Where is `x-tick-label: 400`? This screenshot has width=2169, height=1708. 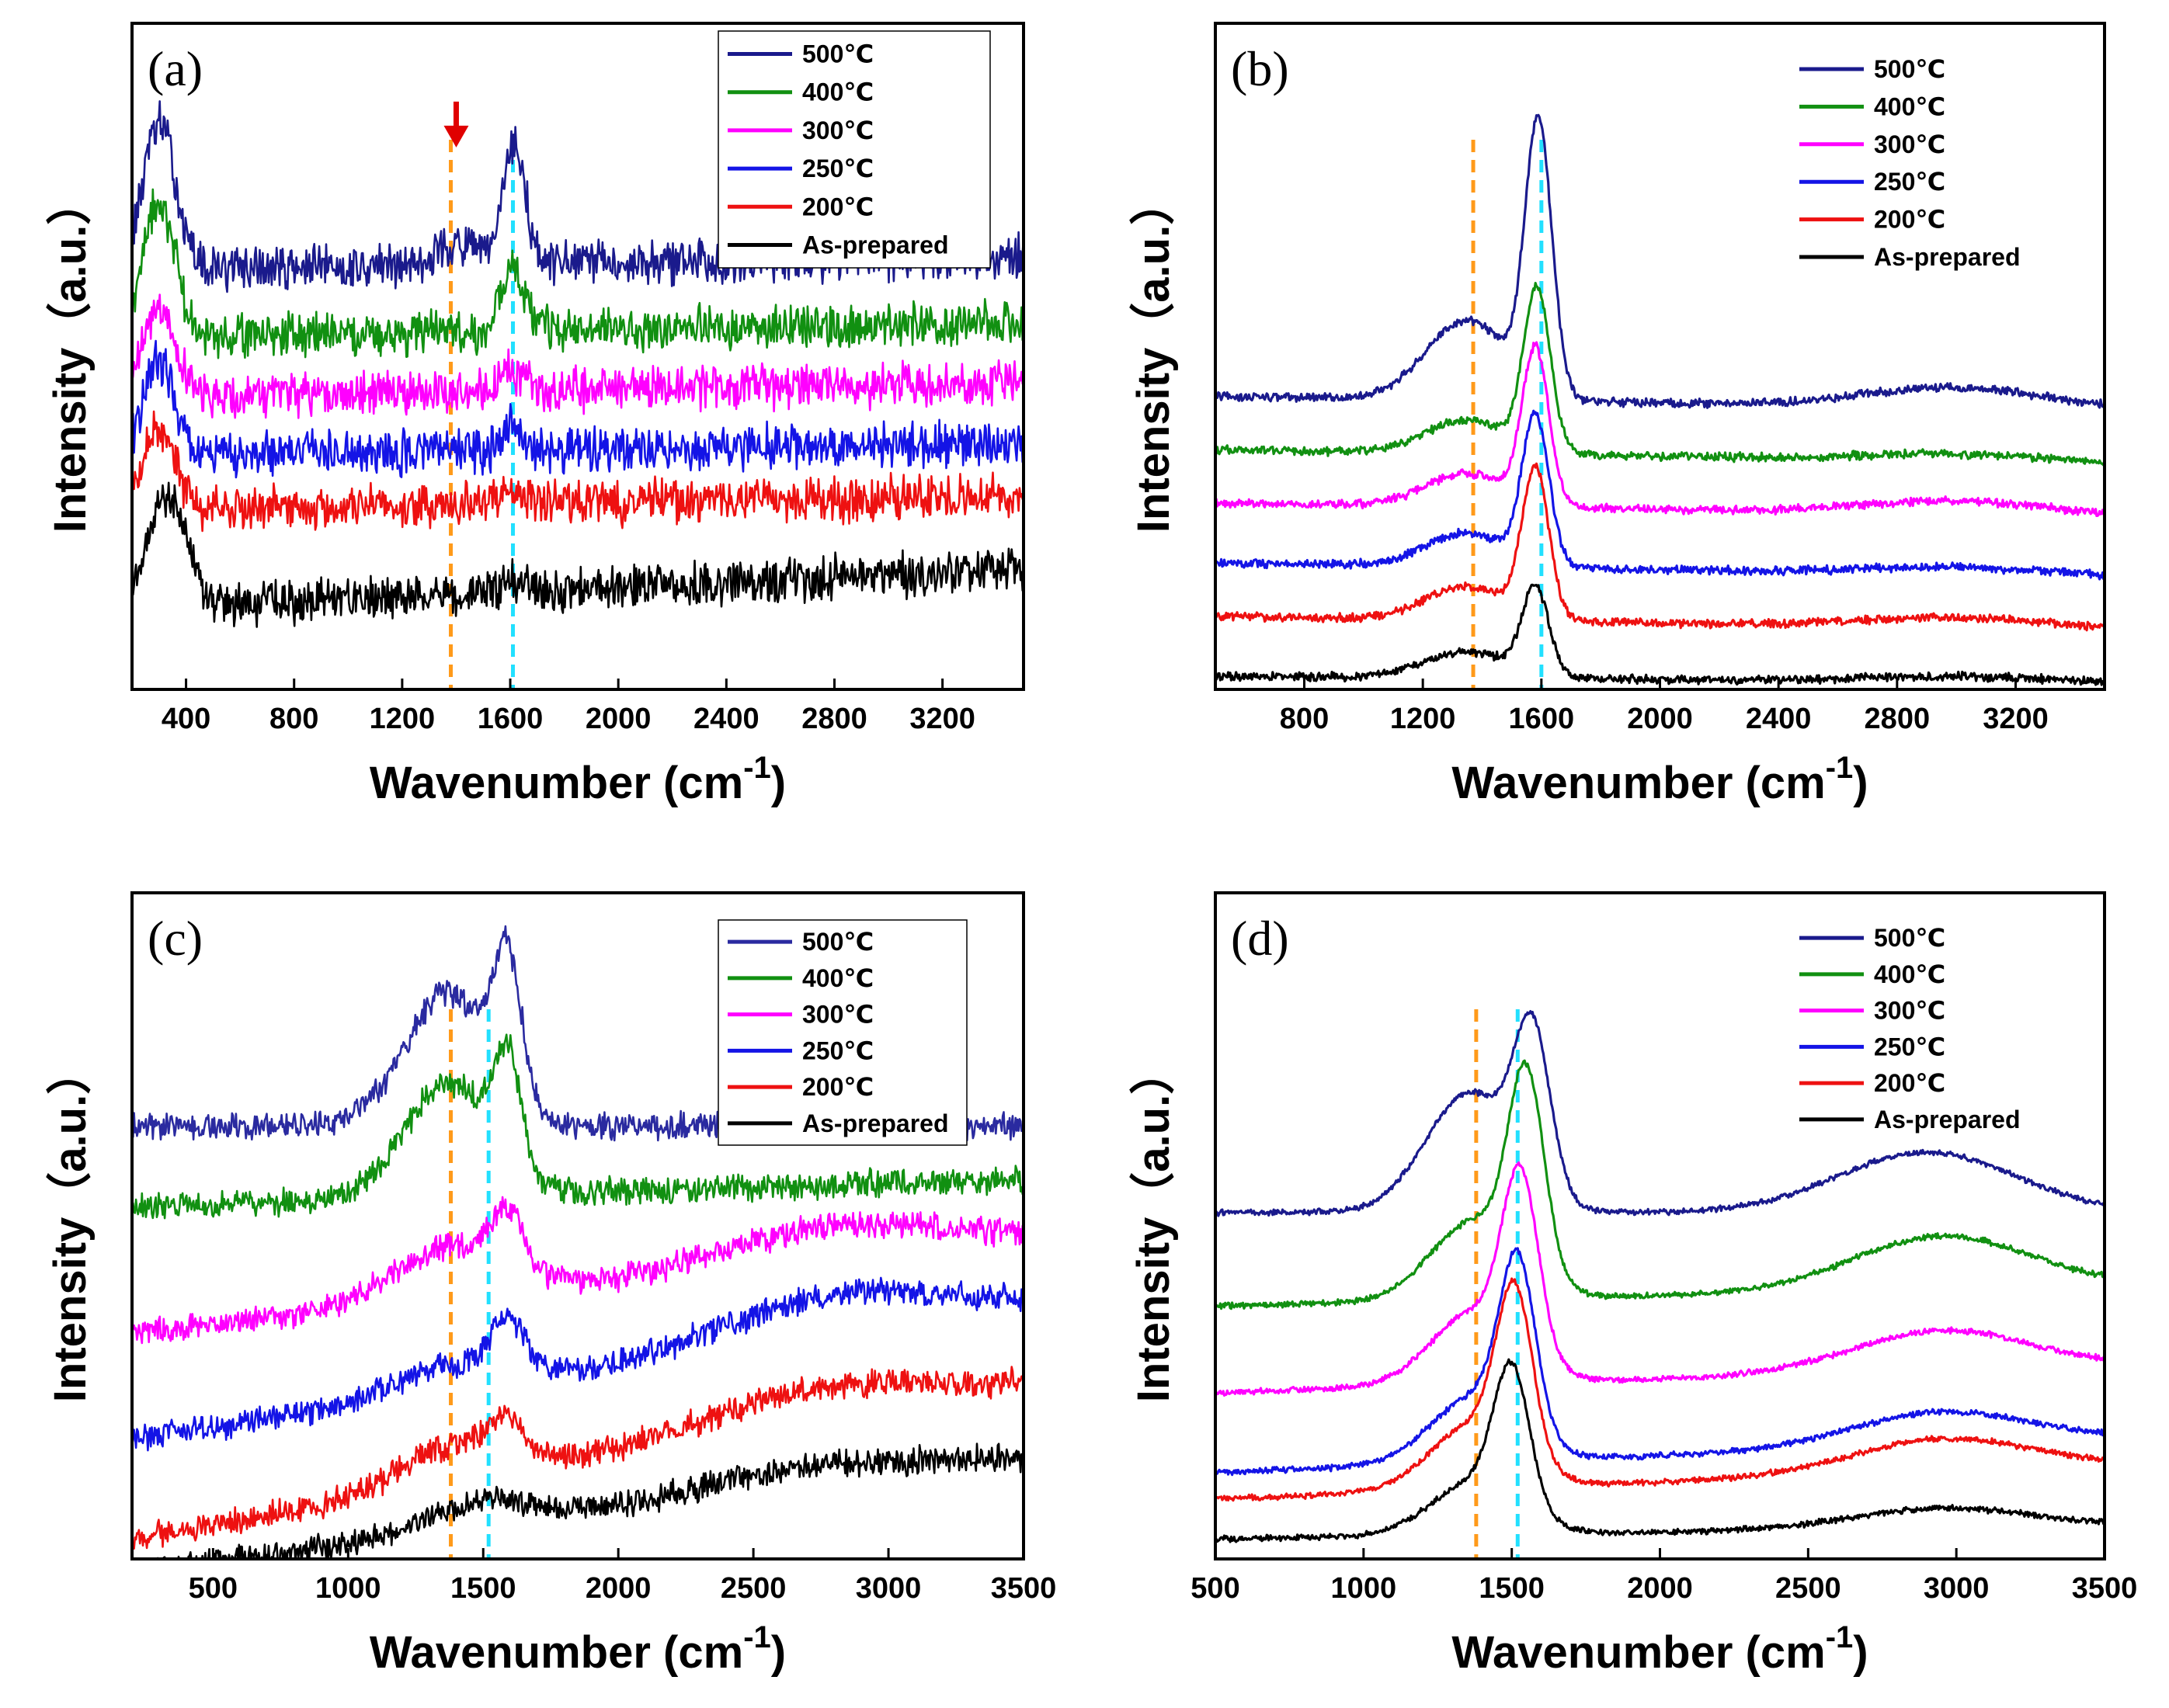 x-tick-label: 400 is located at coordinates (186, 719).